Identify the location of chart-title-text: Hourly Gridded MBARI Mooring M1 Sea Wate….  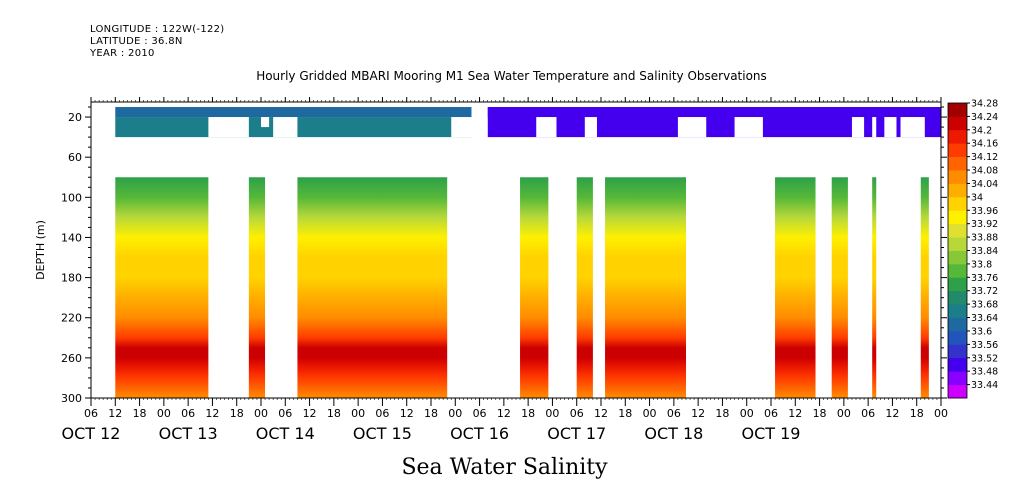
(511, 76).